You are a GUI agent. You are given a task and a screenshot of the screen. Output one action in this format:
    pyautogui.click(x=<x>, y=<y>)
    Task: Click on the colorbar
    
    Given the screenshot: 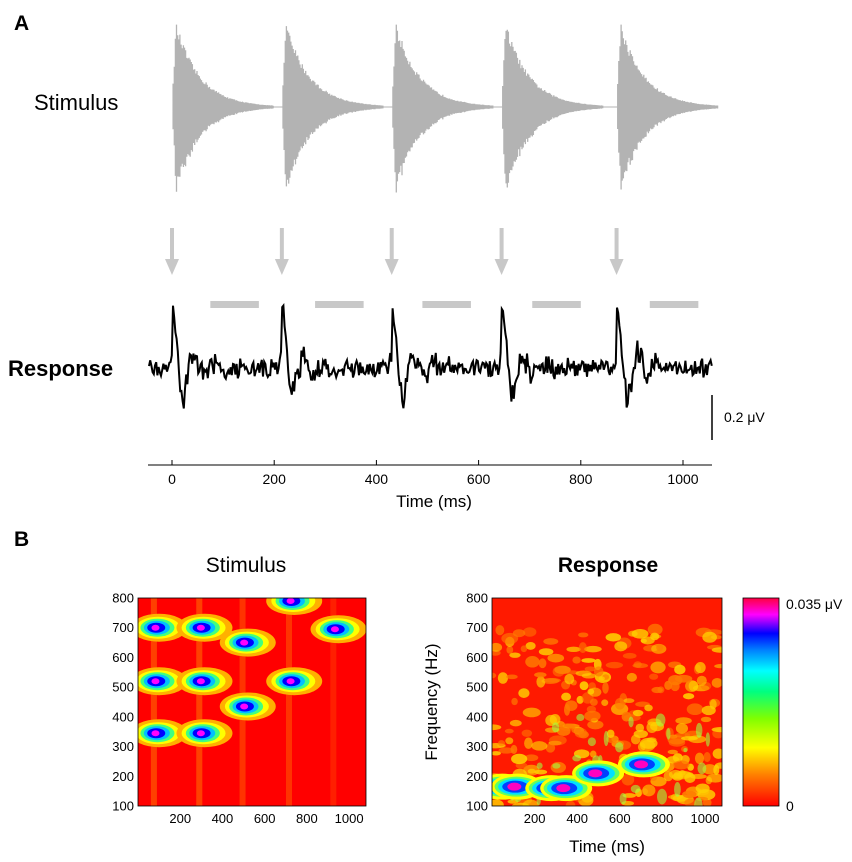 What is the action you would take?
    pyautogui.click(x=761, y=702)
    